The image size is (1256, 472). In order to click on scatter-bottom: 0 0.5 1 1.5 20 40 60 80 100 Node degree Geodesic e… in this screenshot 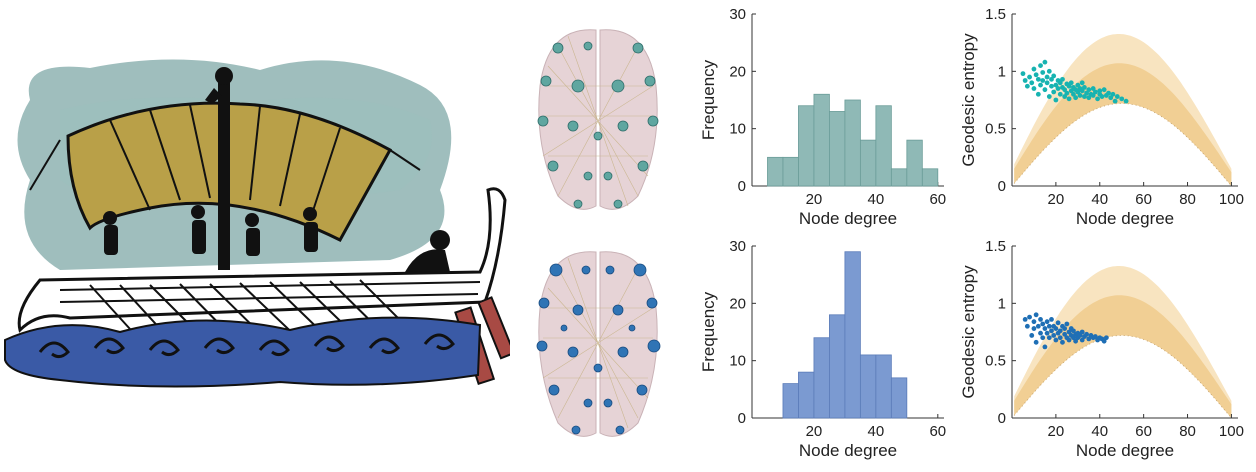, I will do `click(1105, 352)`.